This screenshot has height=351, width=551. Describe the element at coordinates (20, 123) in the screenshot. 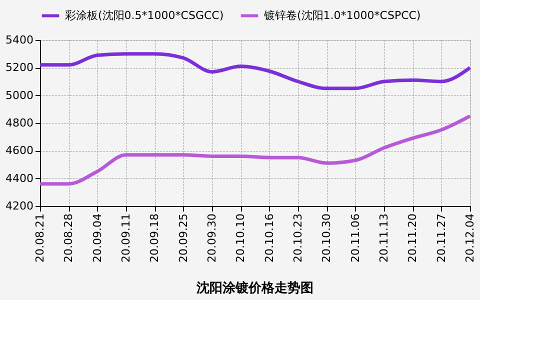

I see `y-tick-label: 4800` at that location.